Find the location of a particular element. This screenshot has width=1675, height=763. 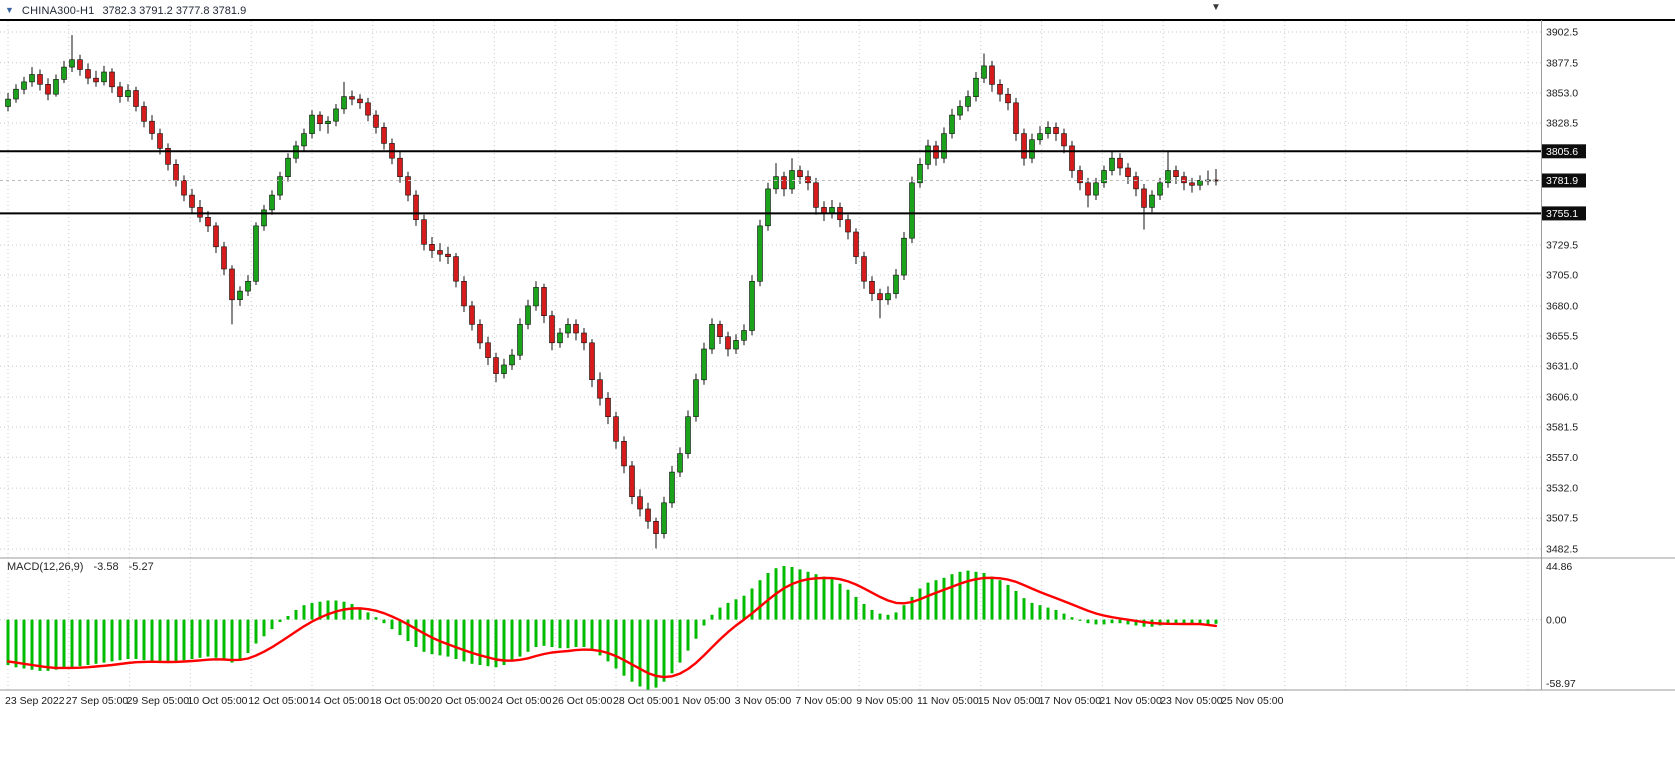

svg-text: 3631.0 is located at coordinates (1562, 367).